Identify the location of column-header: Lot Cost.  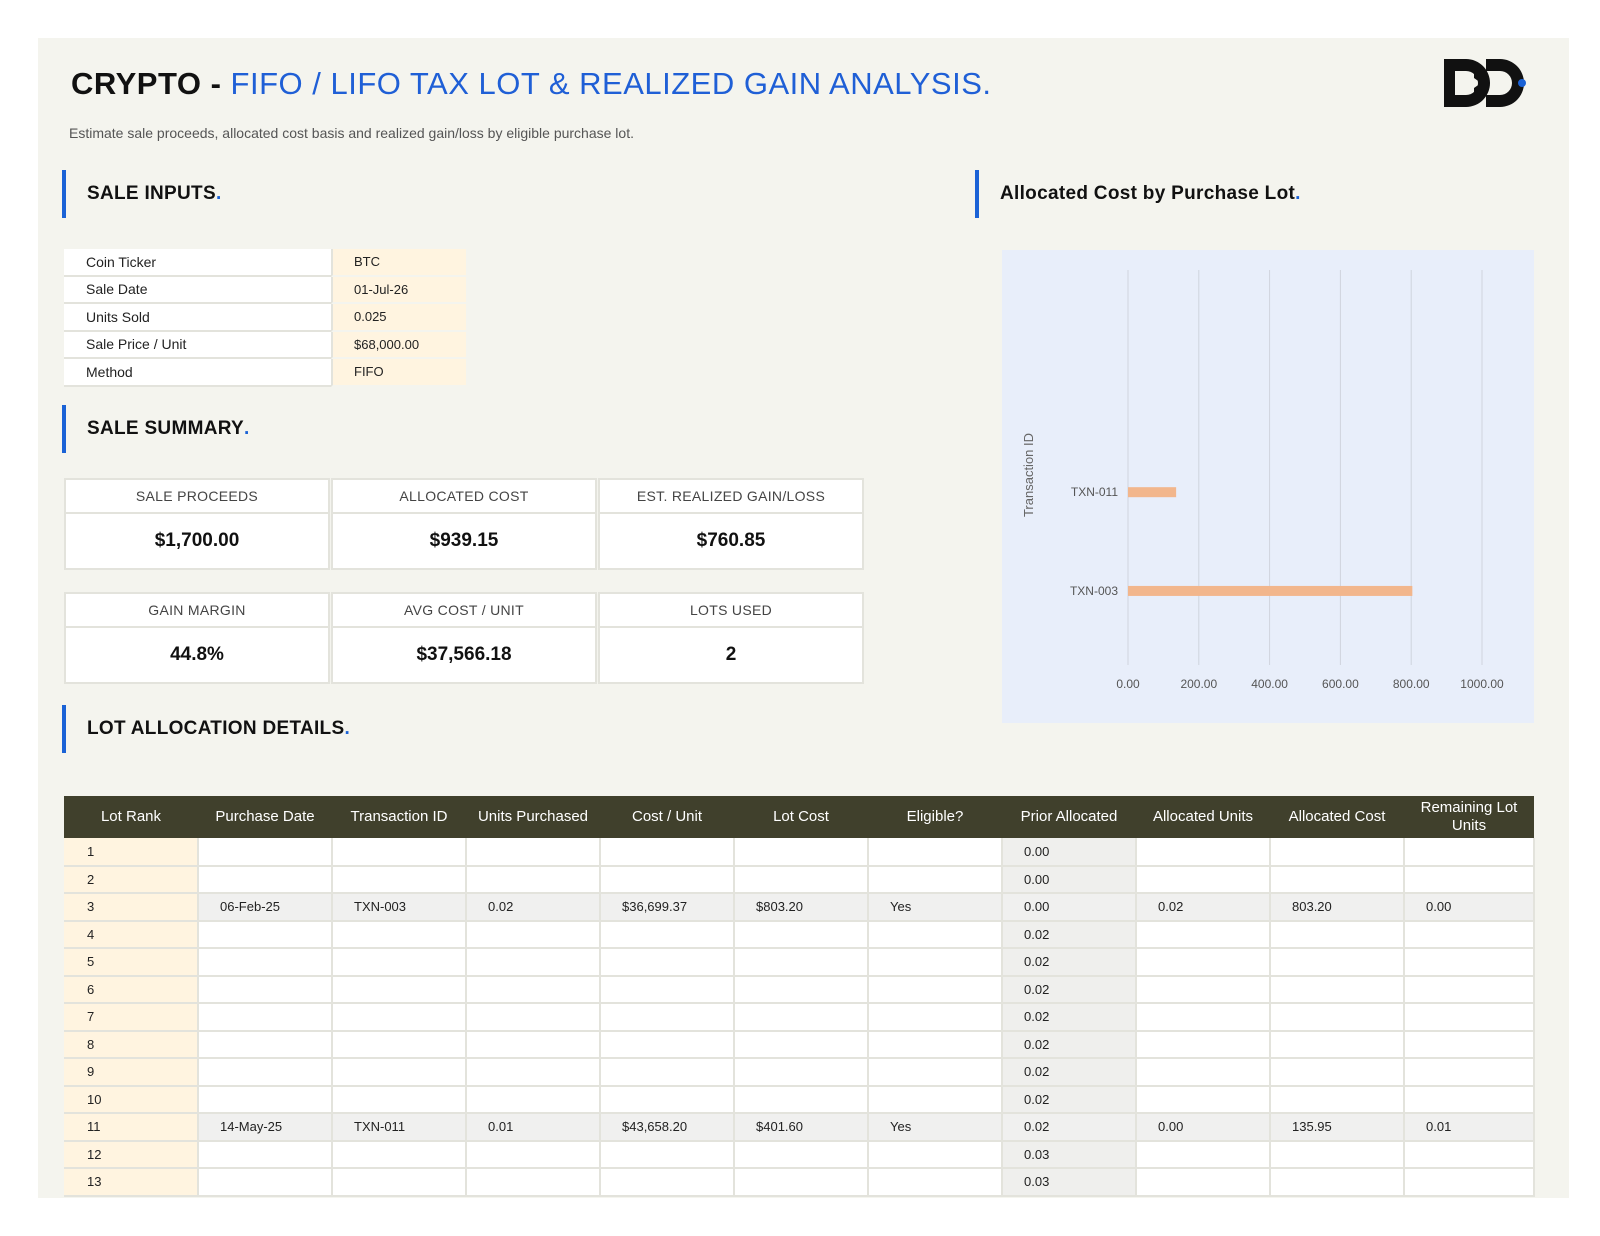
(801, 817).